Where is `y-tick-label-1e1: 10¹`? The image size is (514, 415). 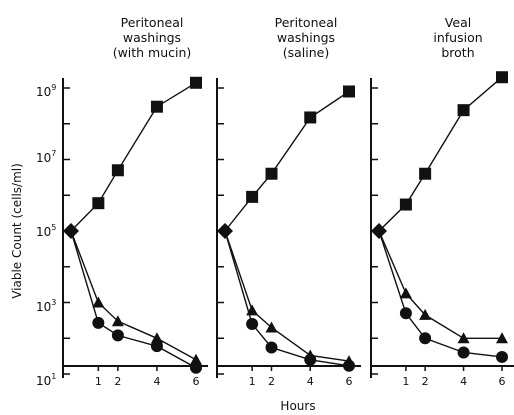
y-tick-label-1e1: 10¹ is located at coordinates (46, 380).